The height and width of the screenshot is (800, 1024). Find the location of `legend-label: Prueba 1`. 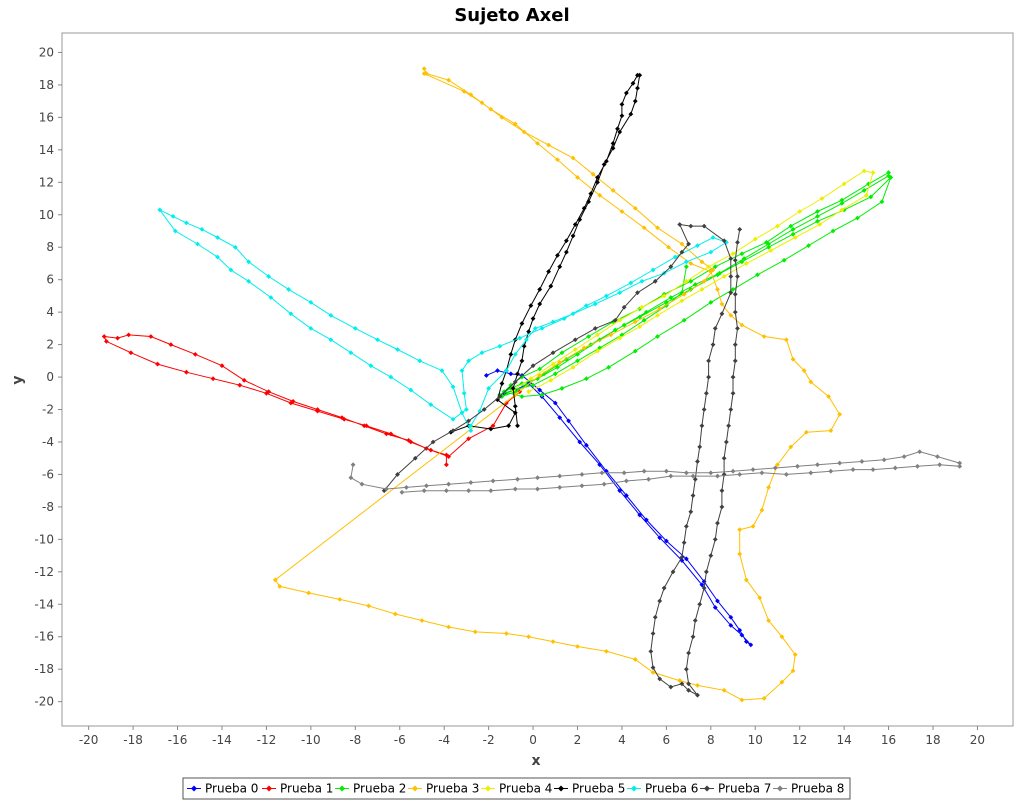

legend-label: Prueba 1 is located at coordinates (306, 789).